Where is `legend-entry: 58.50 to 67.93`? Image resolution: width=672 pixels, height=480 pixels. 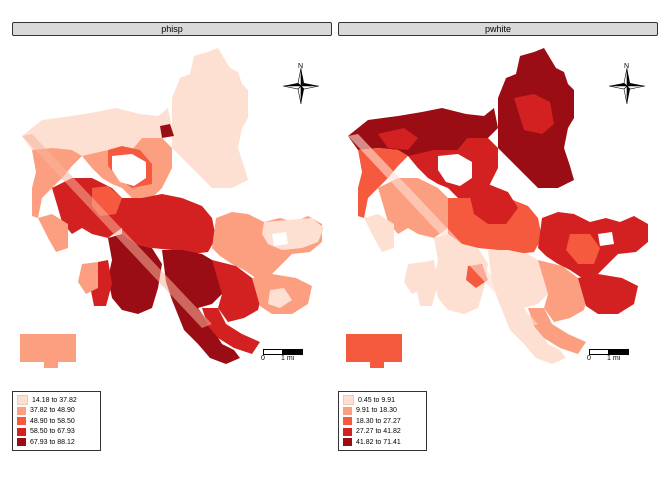
legend-entry: 58.50 to 67.93 is located at coordinates (56, 432).